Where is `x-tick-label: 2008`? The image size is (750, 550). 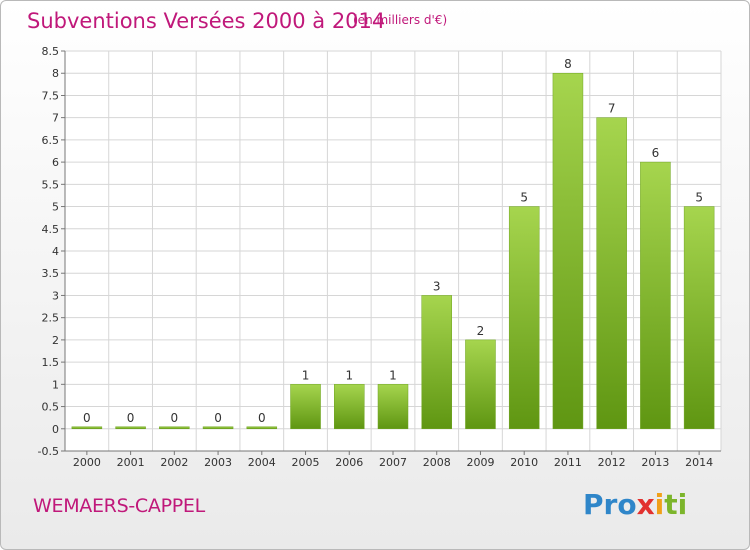 x-tick-label: 2008 is located at coordinates (437, 462).